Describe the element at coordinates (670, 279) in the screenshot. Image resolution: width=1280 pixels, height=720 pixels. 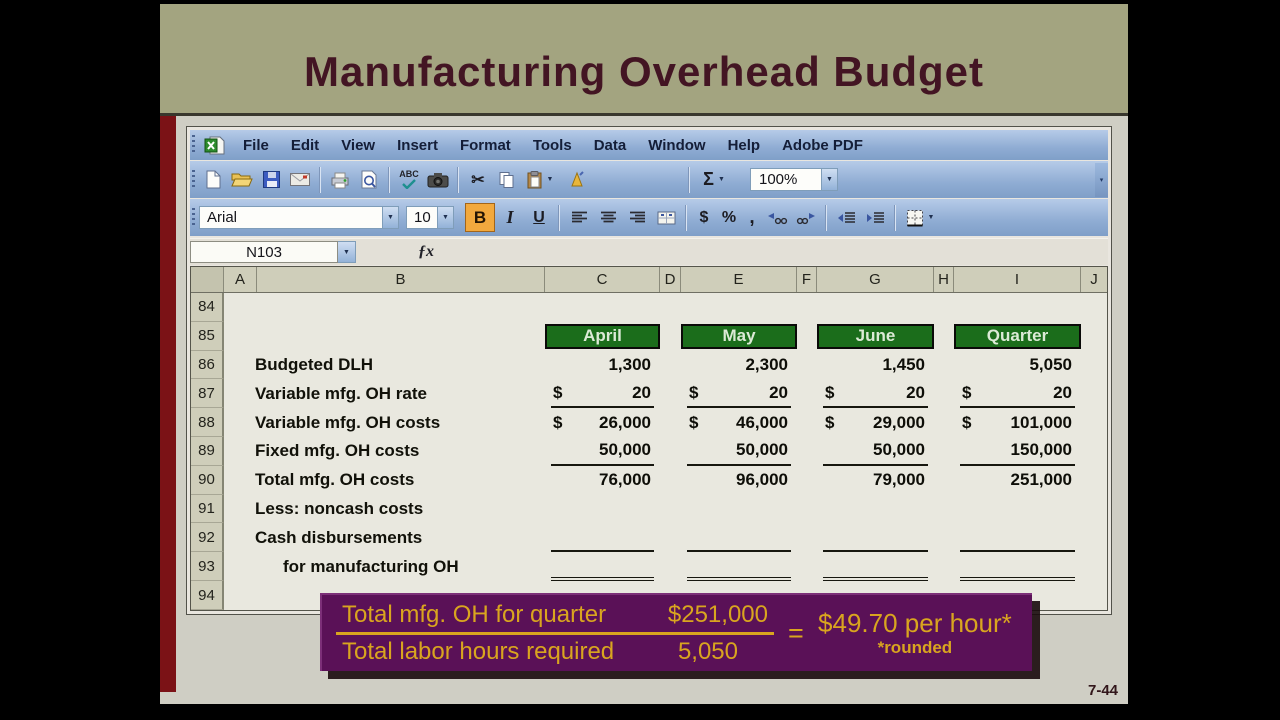
I see `column-header-d: D` at that location.